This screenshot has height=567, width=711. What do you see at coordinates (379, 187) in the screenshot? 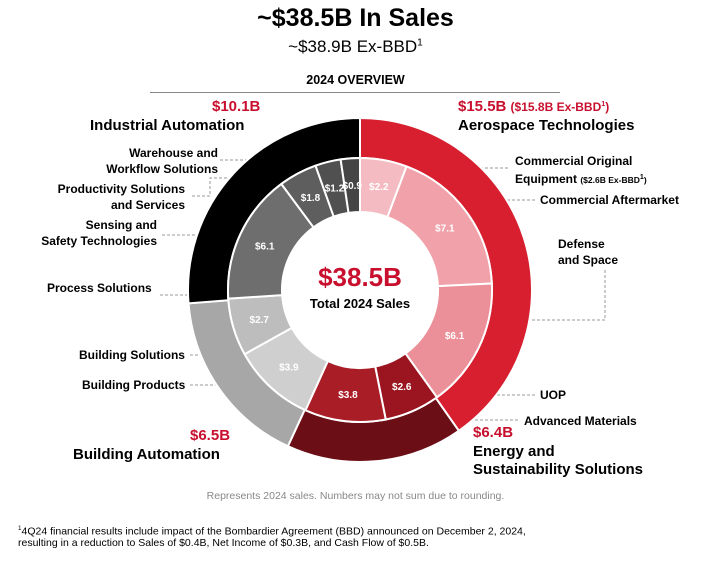
I see `slice-label-commercial-original-equipment: $2.2` at bounding box center [379, 187].